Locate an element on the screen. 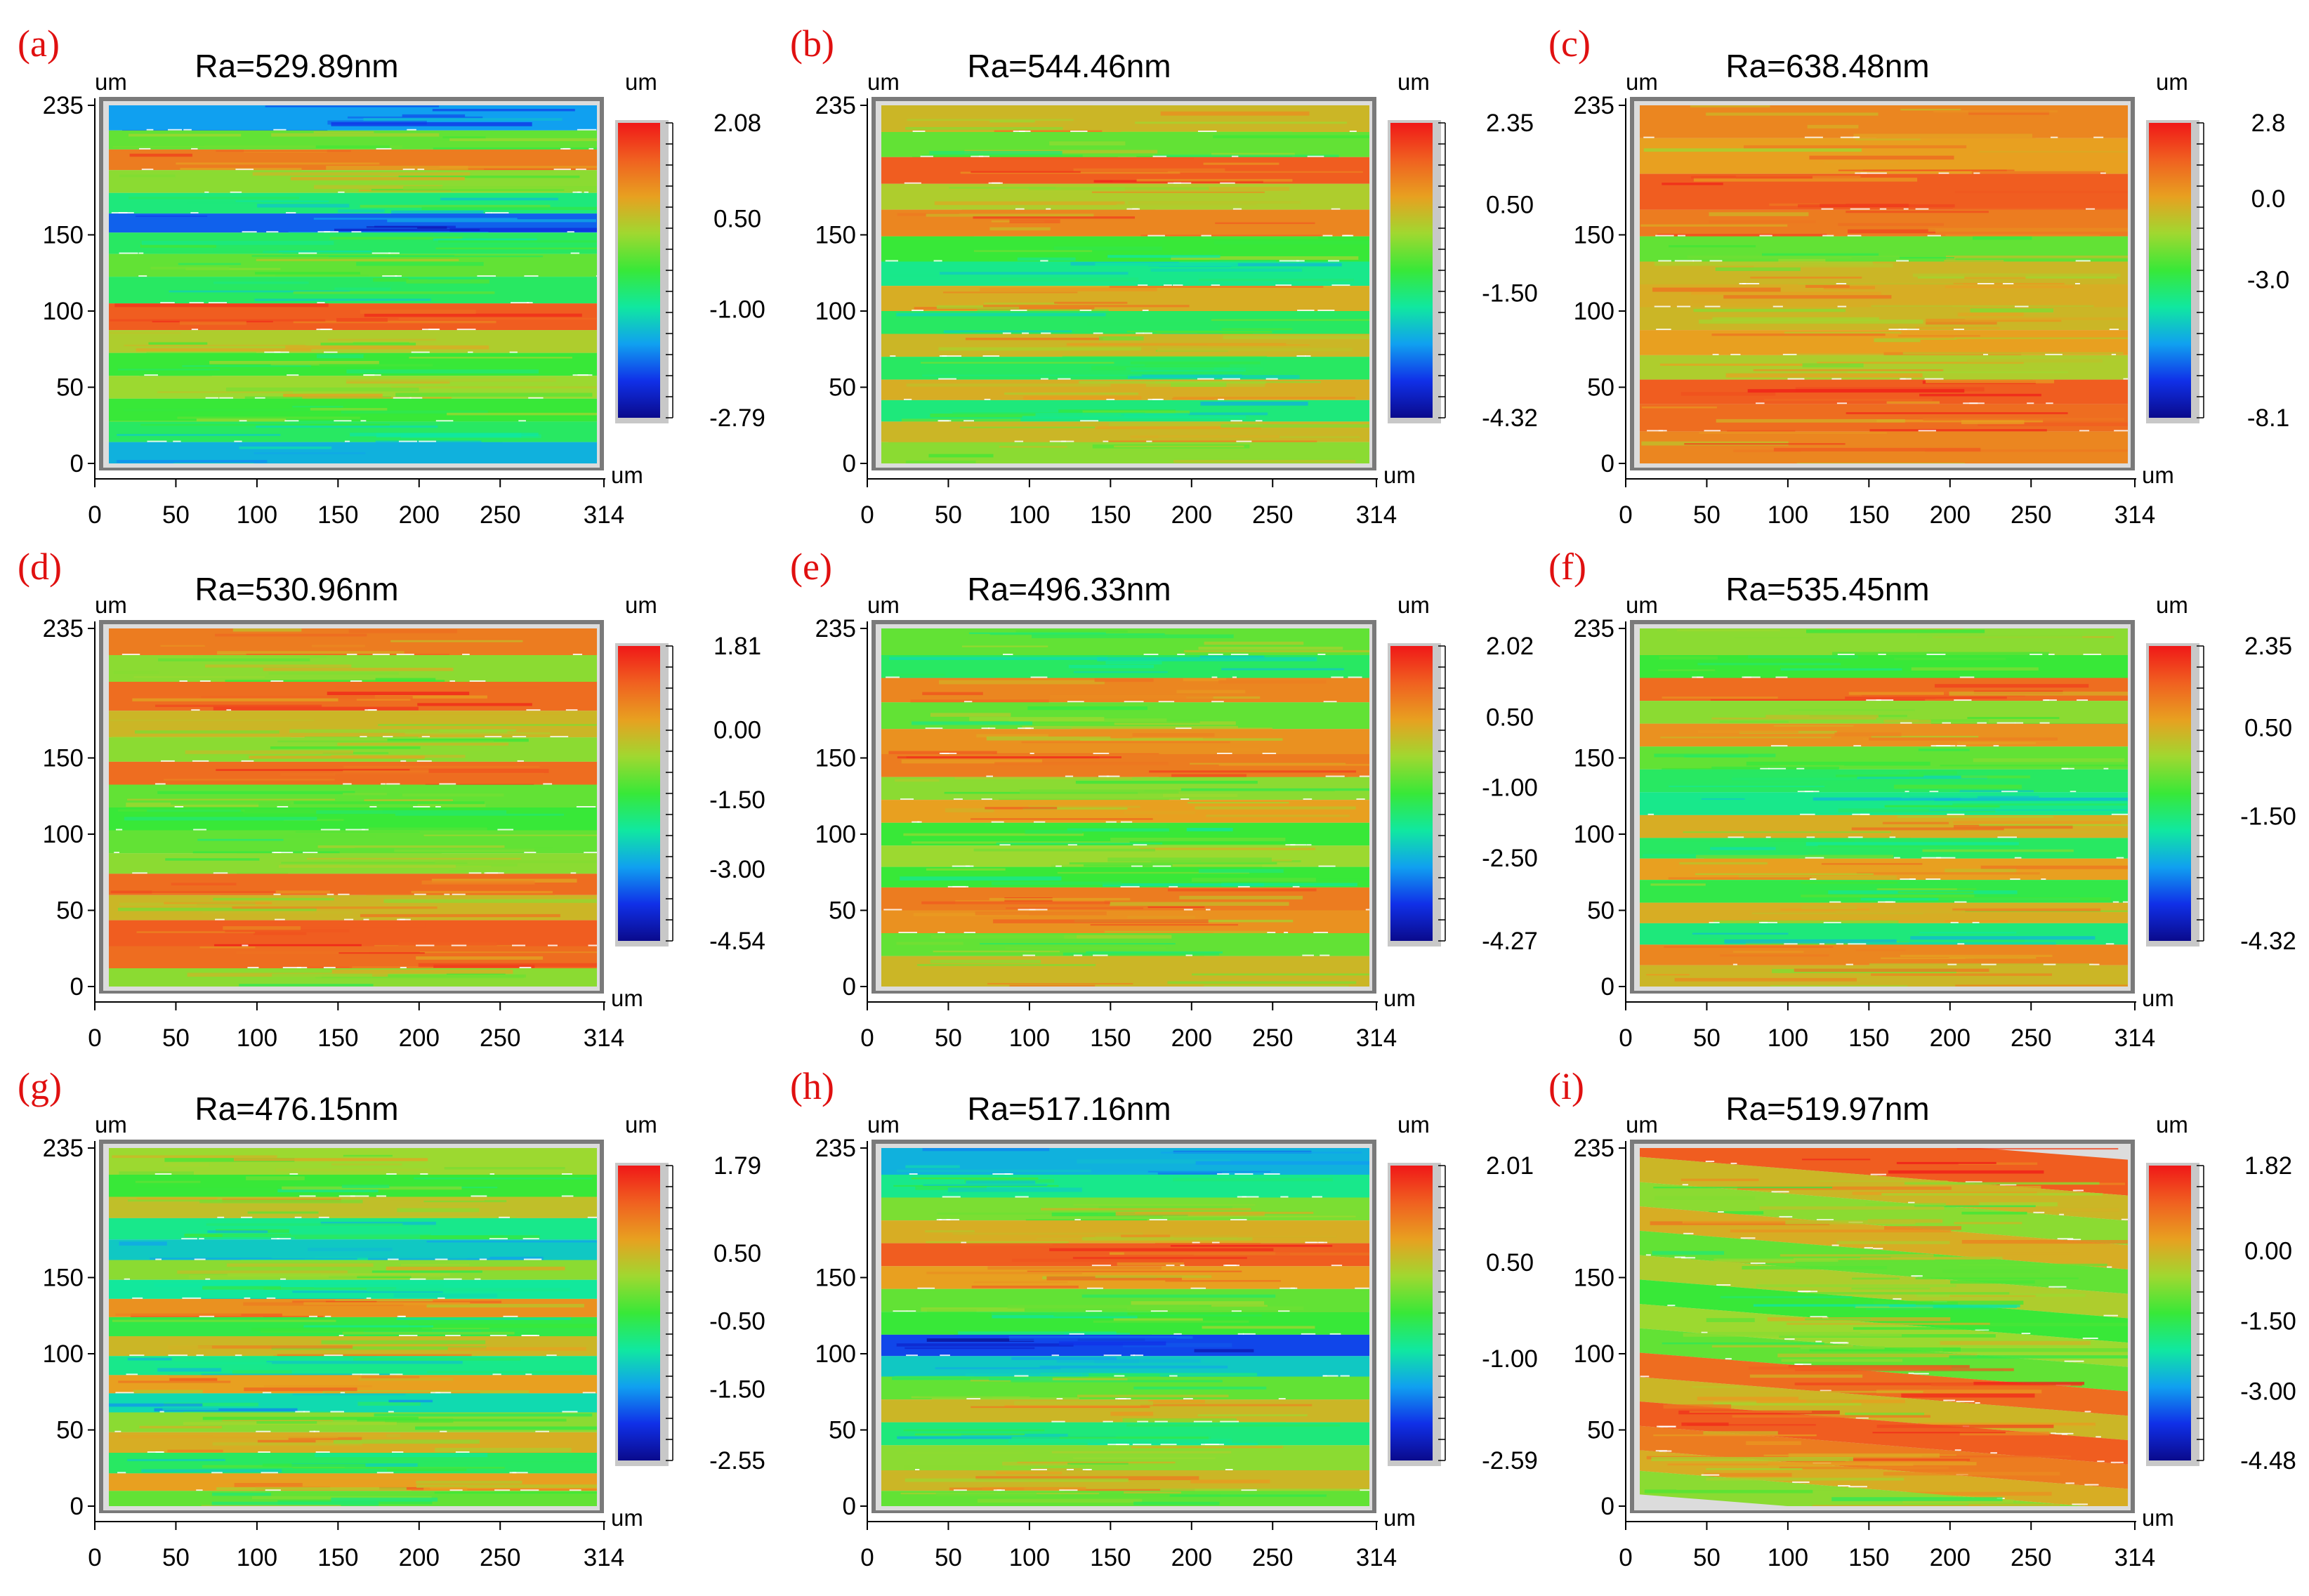 The width and height of the screenshot is (2309, 1596). x-tick-label: 0 is located at coordinates (1625, 1038).